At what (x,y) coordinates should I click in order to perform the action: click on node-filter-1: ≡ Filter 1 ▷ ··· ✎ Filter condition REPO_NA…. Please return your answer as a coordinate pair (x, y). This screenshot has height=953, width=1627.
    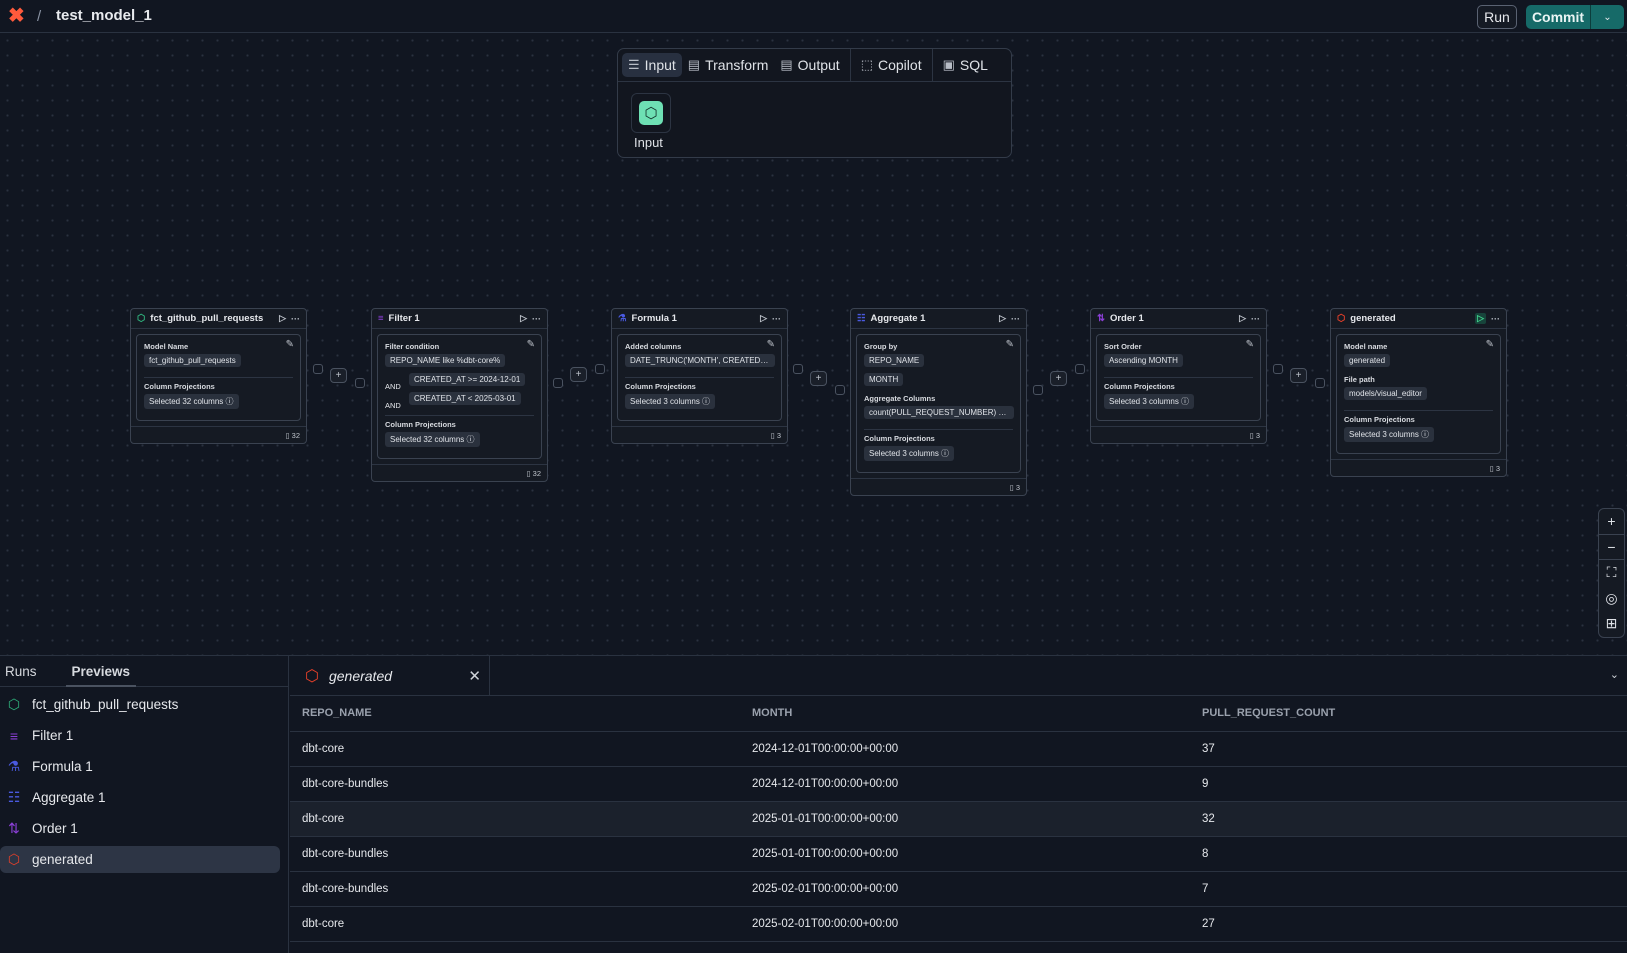
    Looking at the image, I should click on (459, 395).